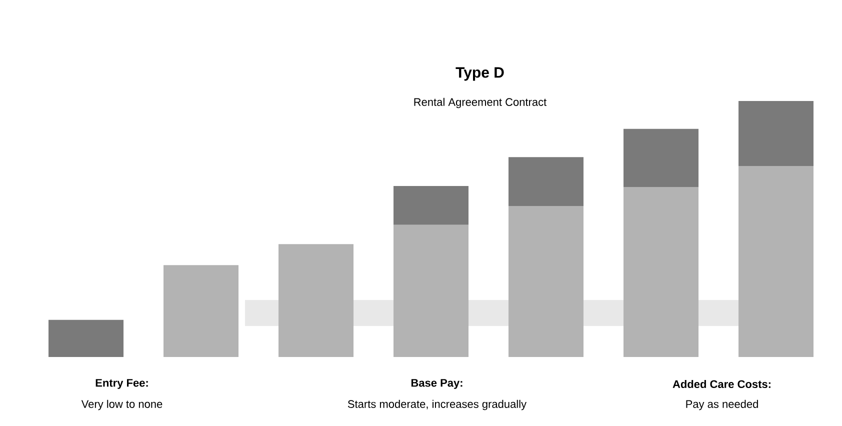 This screenshot has height=426, width=842. What do you see at coordinates (121, 405) in the screenshot?
I see `text: Very low to none` at bounding box center [121, 405].